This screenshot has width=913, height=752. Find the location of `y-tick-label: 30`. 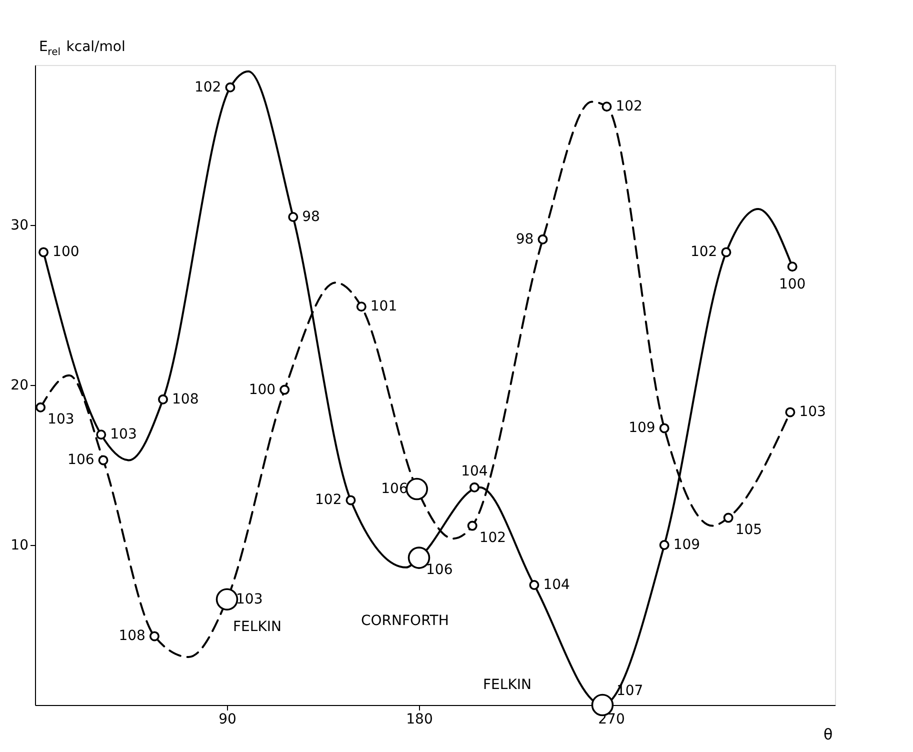

y-tick-label: 30 is located at coordinates (19, 226).